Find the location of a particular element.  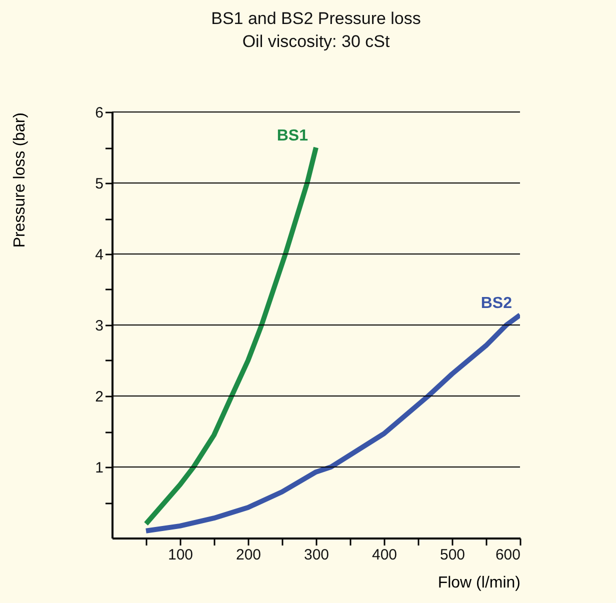

y-tick-label: 4 is located at coordinates (99, 255).